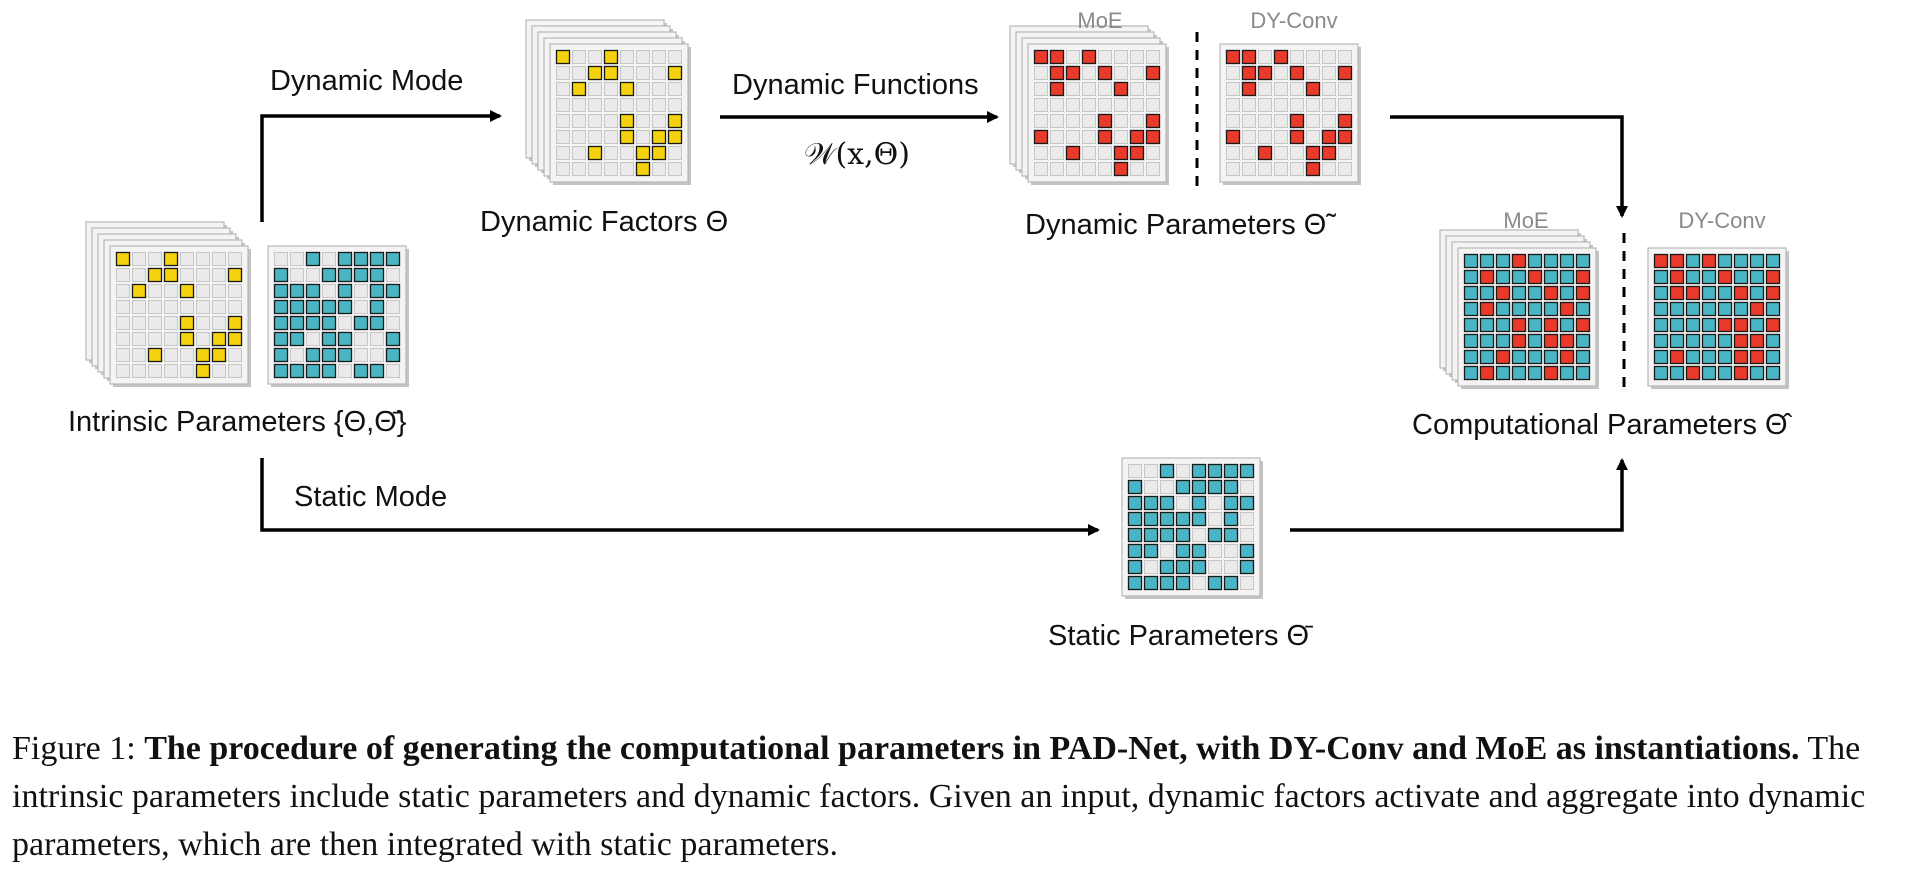 This screenshot has width=1908, height=884. Describe the element at coordinates (74, 748) in the screenshot. I see `caption-figure-label: Figure 1:` at that location.